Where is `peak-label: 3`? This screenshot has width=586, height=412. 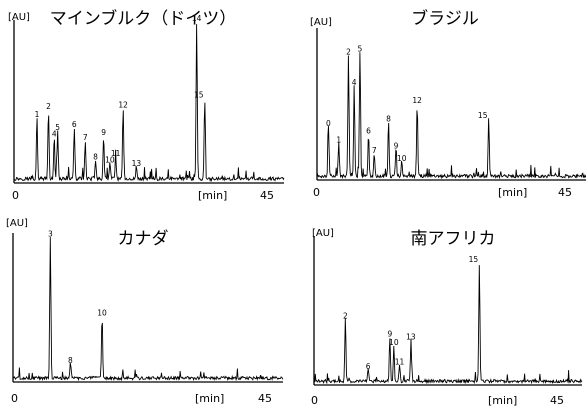
peak-label: 3 is located at coordinates (50, 233).